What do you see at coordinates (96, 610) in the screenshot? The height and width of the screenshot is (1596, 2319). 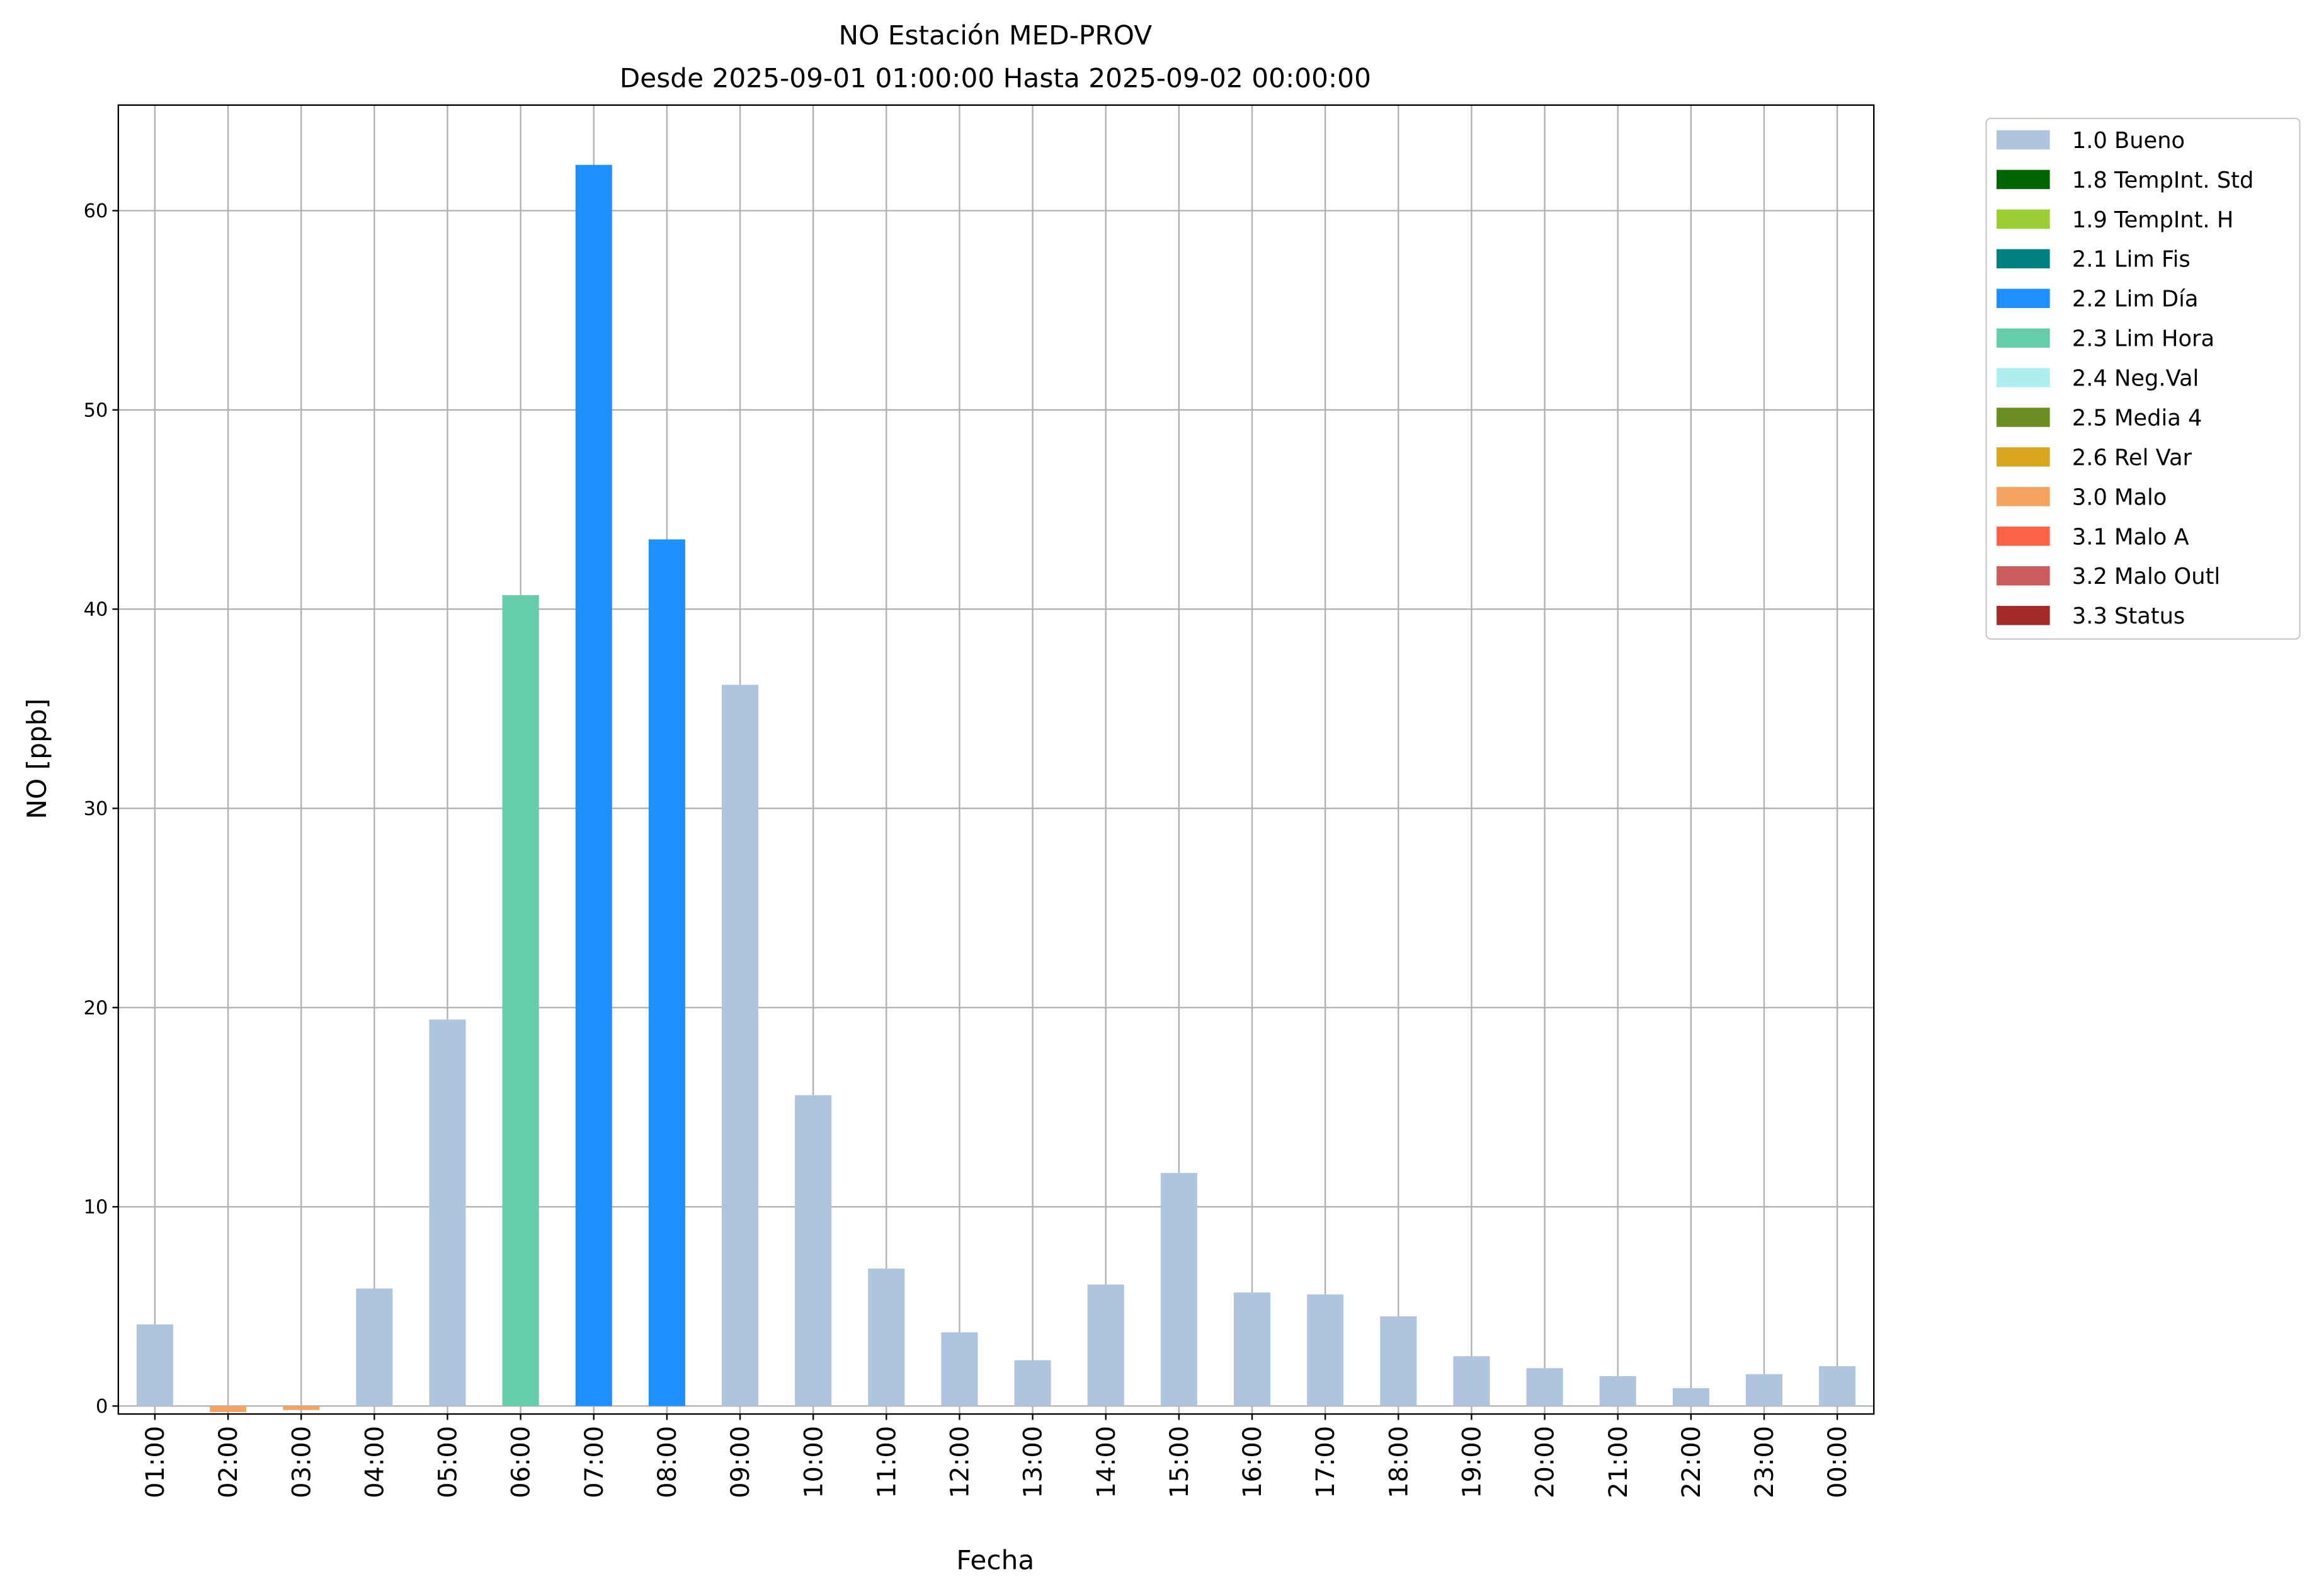 I see `y-tick-label: 40` at bounding box center [96, 610].